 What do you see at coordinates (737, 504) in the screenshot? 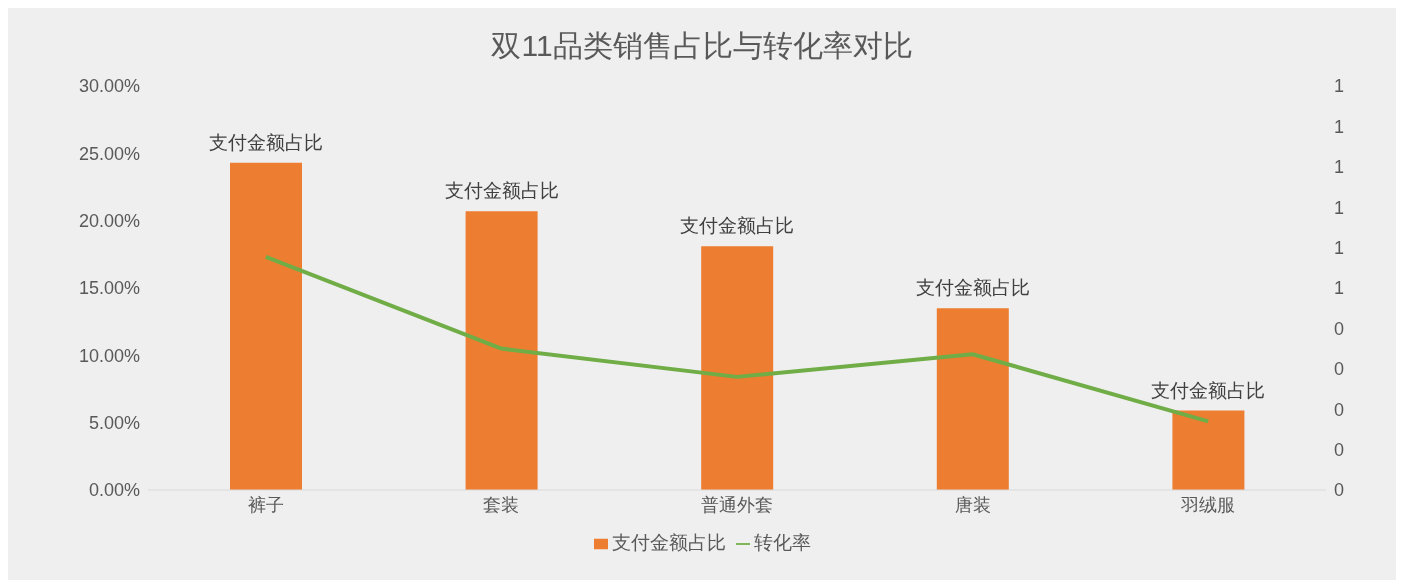
I see `x-tick-label: 普通外套` at bounding box center [737, 504].